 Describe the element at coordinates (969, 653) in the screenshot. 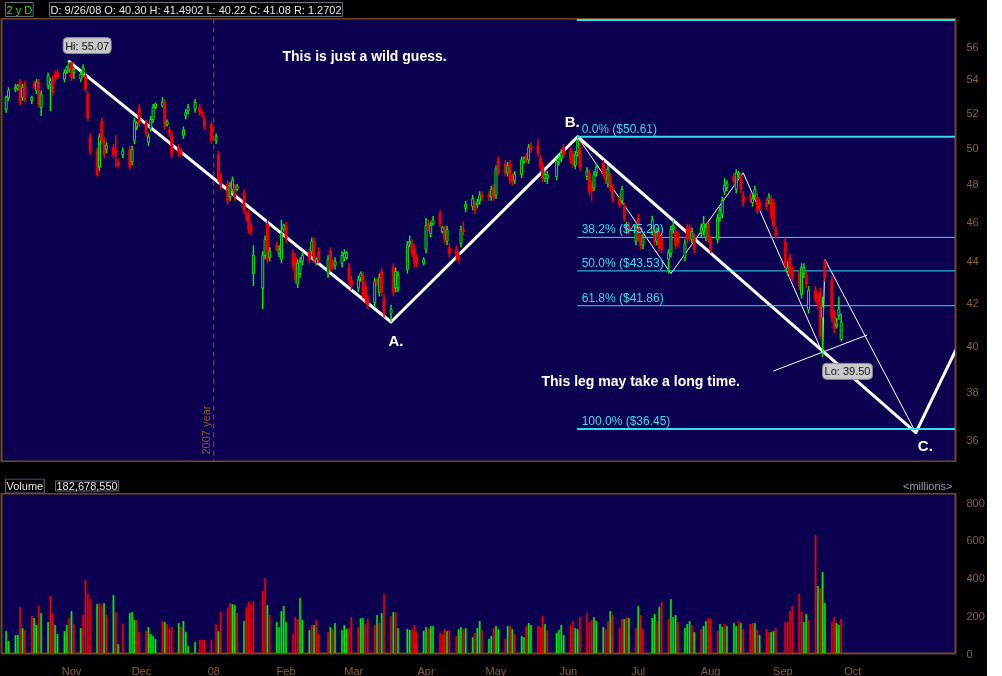

I see `y-tick-label: 0` at that location.